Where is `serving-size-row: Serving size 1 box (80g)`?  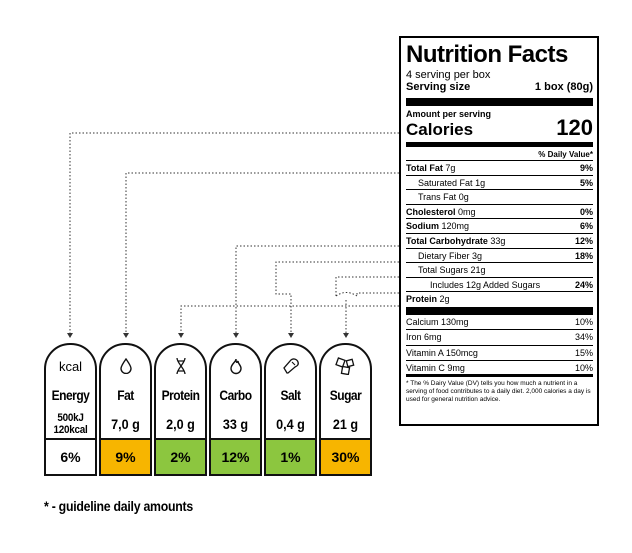
serving-size-row: Serving size 1 box (80g) is located at coordinates (499, 87).